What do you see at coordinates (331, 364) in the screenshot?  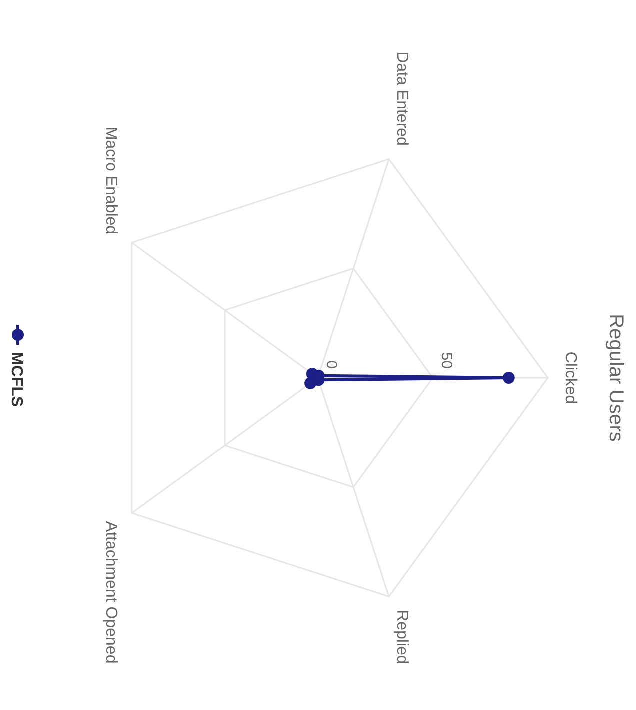 I see `y-tick-label: 0` at bounding box center [331, 364].